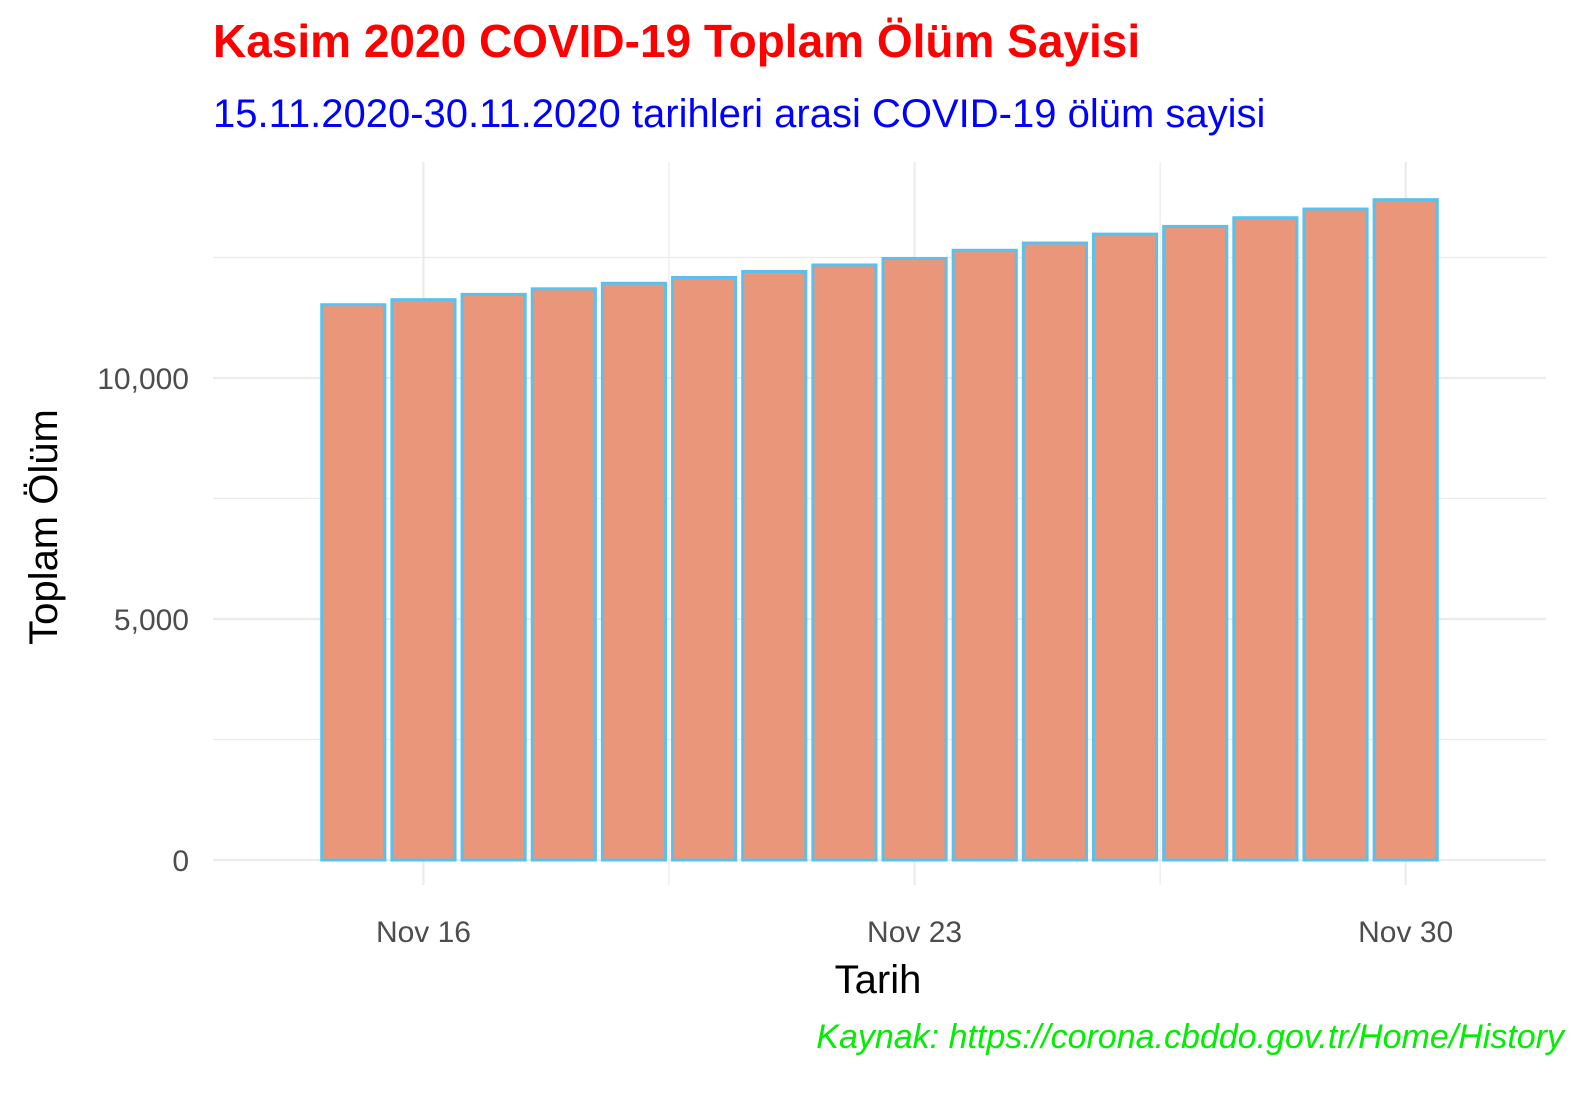 This screenshot has width=1584, height=1093. What do you see at coordinates (423, 932) in the screenshot?
I see `x-tick-label: Nov 16` at bounding box center [423, 932].